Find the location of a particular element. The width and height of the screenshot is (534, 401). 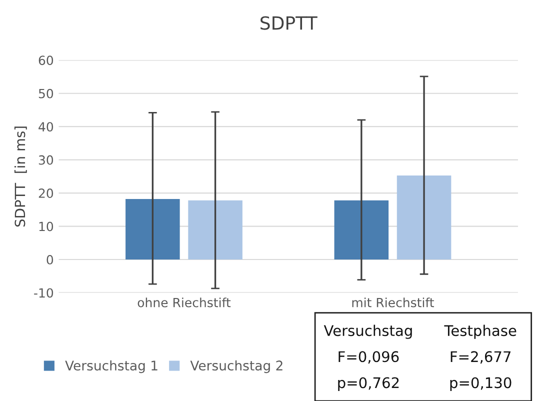

y-tick-label: 20 is located at coordinates (46, 193).